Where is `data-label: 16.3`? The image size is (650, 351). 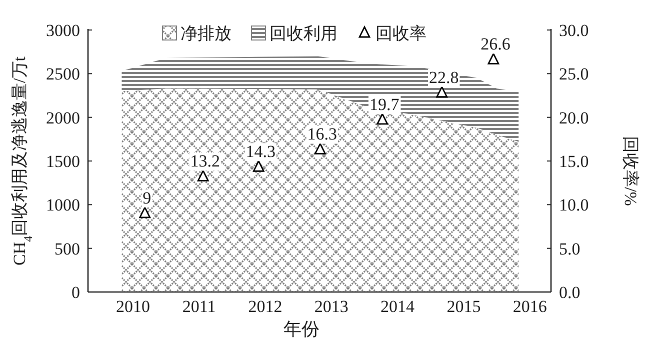
data-label: 16.3 is located at coordinates (322, 134).